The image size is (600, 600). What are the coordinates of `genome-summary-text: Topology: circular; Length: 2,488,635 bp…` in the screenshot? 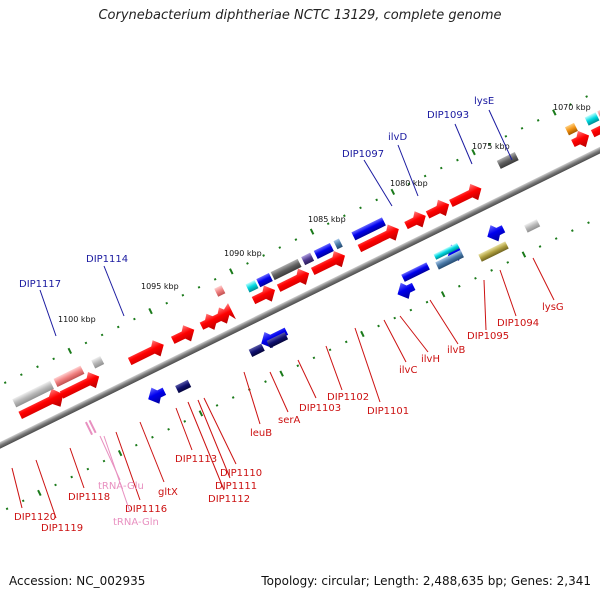 It's located at (426, 581).